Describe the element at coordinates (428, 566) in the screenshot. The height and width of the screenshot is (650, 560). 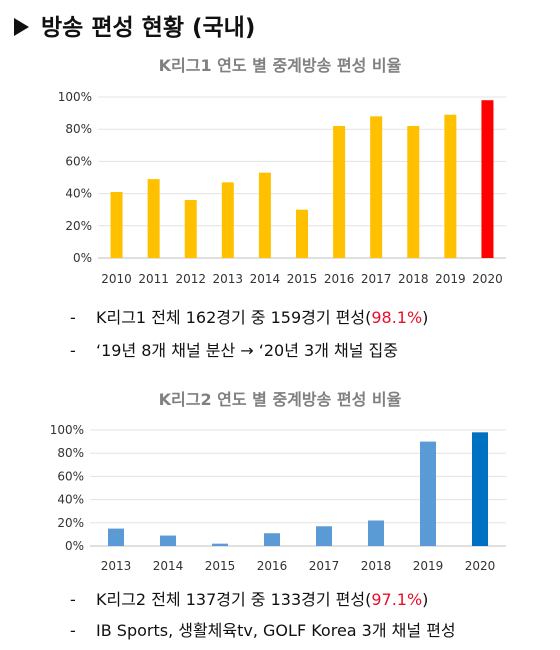
I see `chart2-xtick-label: 2019` at that location.